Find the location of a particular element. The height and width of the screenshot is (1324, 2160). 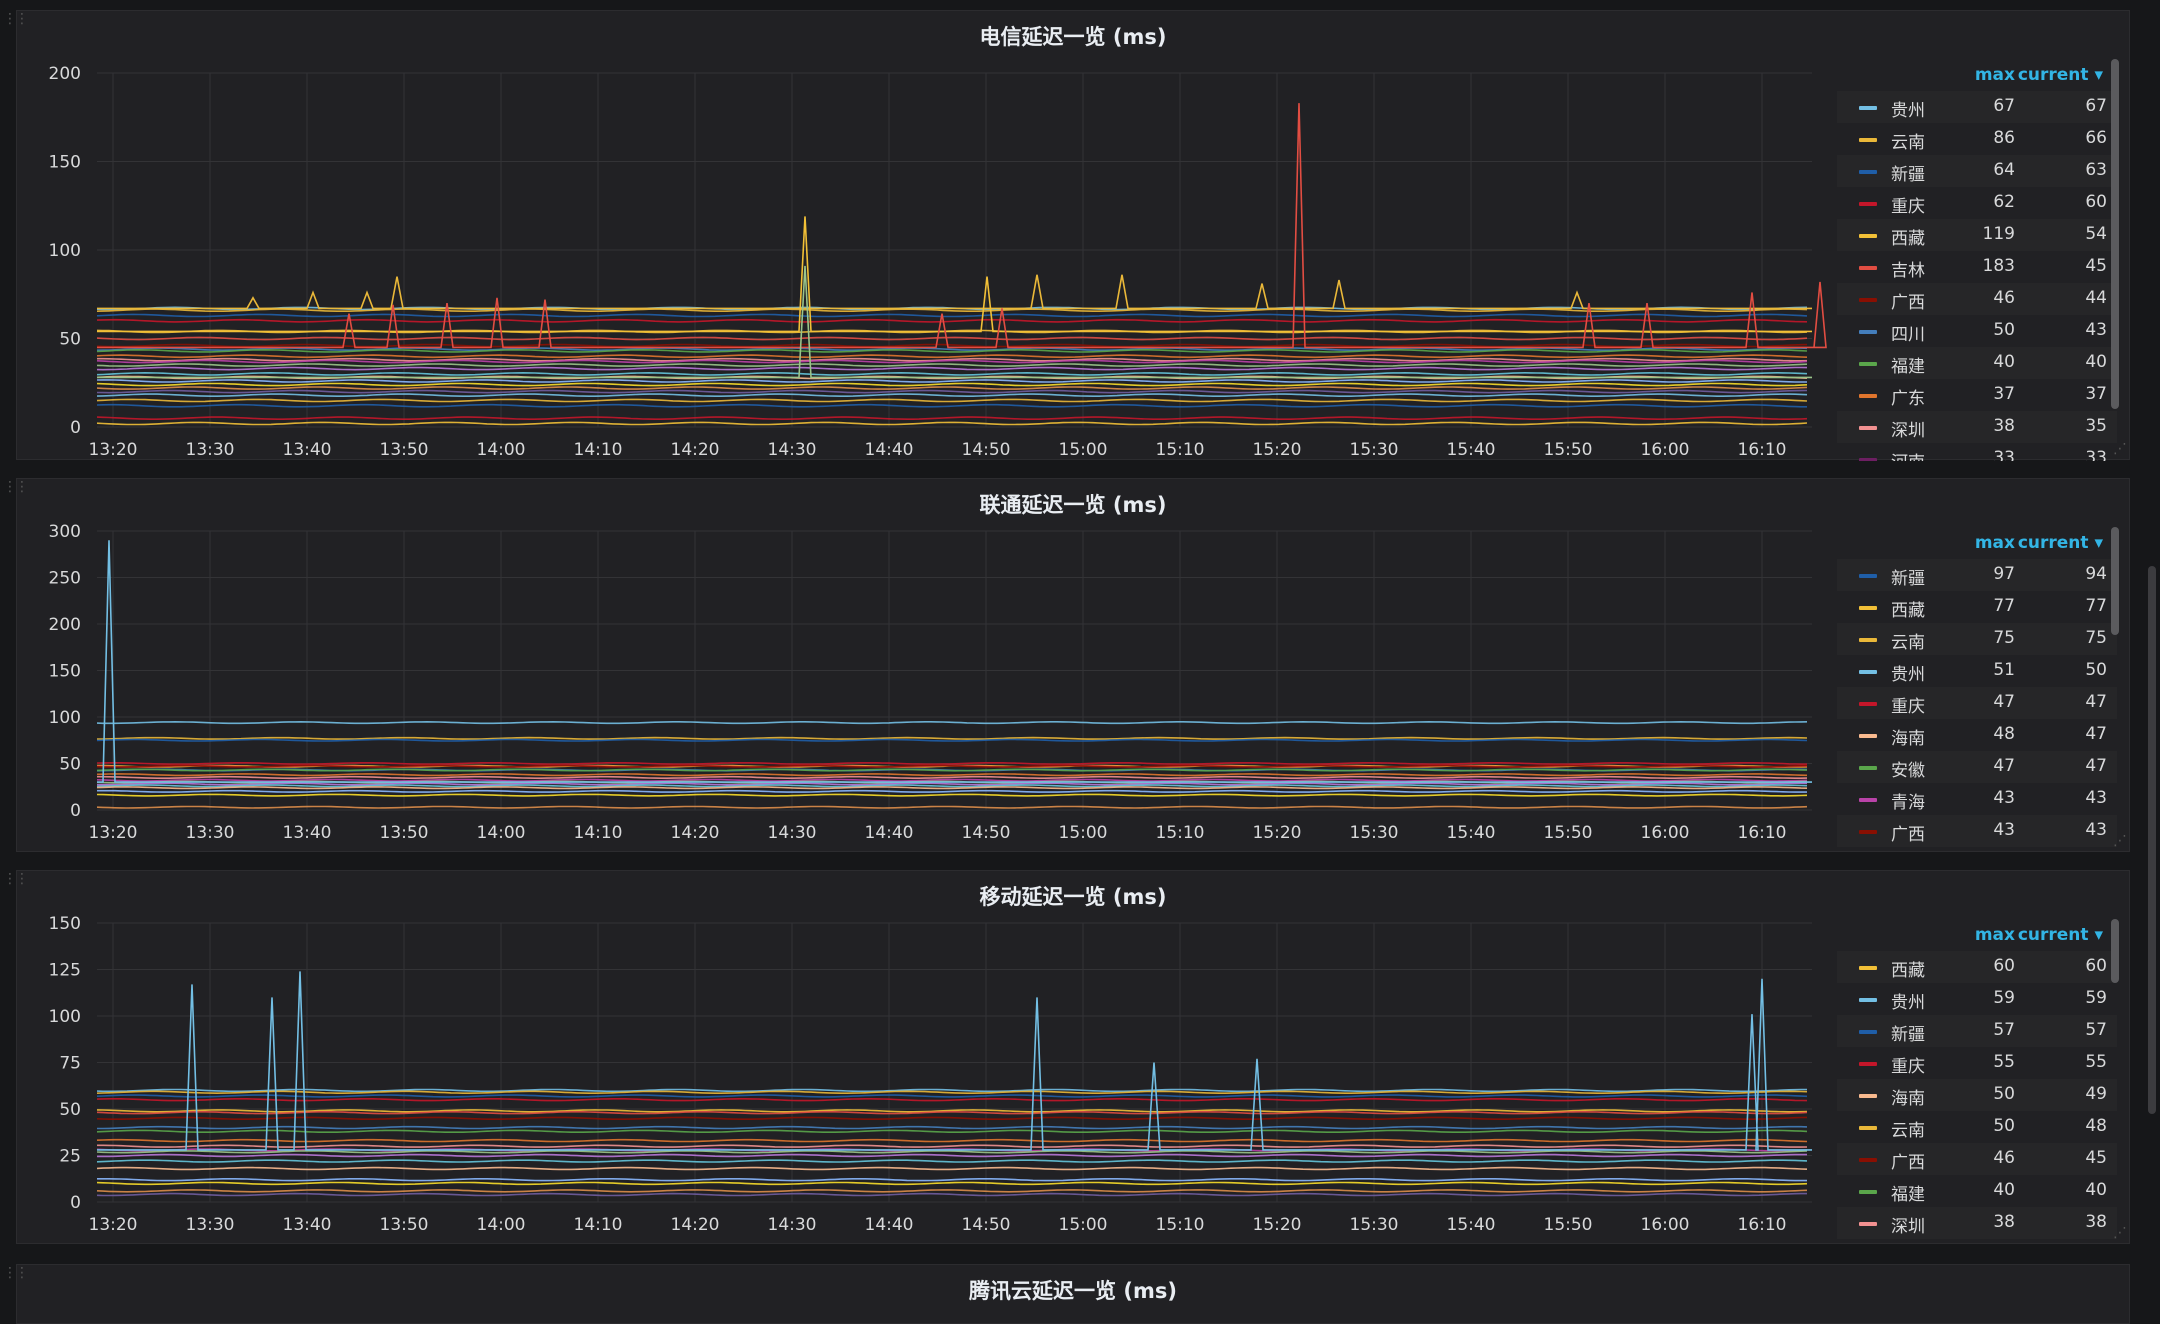

x-tick-label: 13:50 is located at coordinates (404, 833).